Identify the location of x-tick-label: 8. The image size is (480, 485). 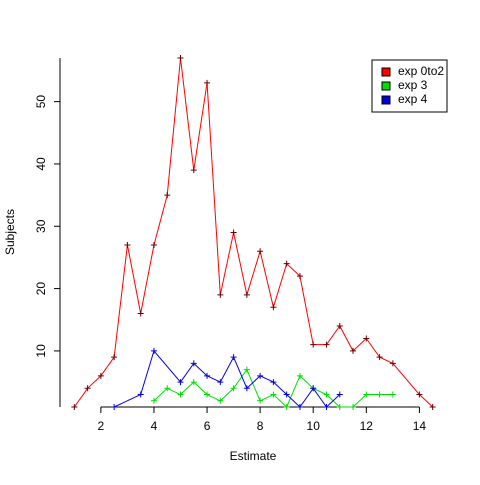
(260, 426).